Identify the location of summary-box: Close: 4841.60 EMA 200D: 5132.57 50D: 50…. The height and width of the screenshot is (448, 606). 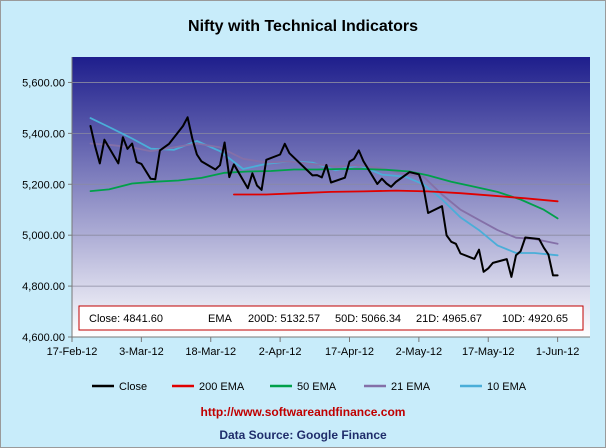
(331, 318).